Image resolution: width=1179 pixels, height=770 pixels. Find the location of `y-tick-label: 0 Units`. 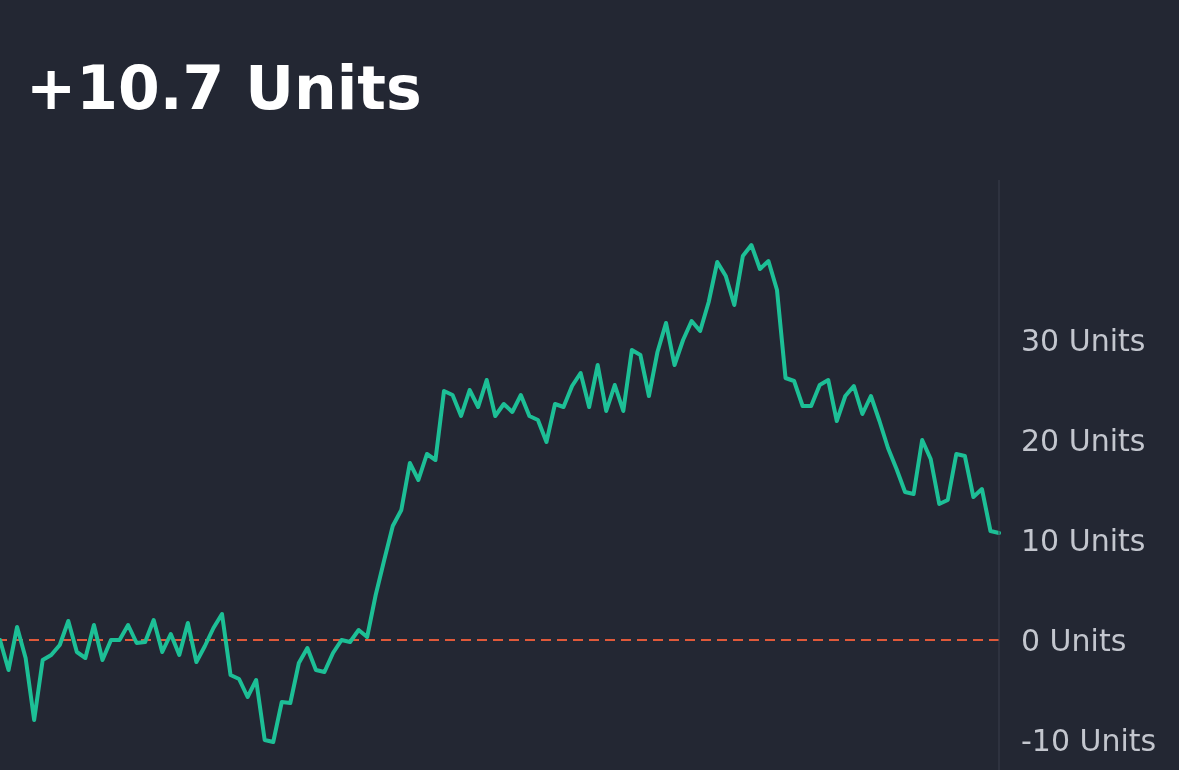

y-tick-label: 0 Units is located at coordinates (1074, 640).